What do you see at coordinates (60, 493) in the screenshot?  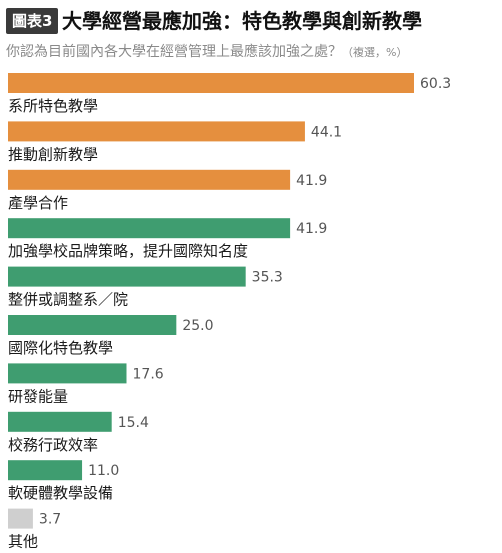 I see `category-label: 軟硬體教學設備` at bounding box center [60, 493].